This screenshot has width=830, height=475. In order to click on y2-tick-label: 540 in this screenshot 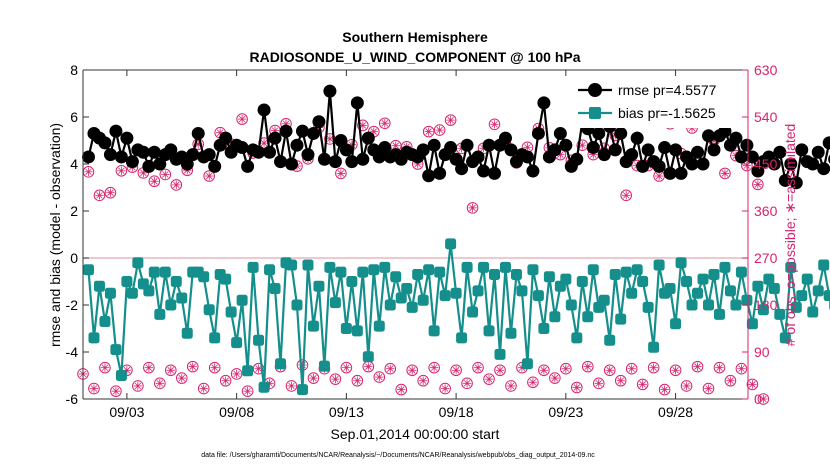, I will do `click(766, 117)`.